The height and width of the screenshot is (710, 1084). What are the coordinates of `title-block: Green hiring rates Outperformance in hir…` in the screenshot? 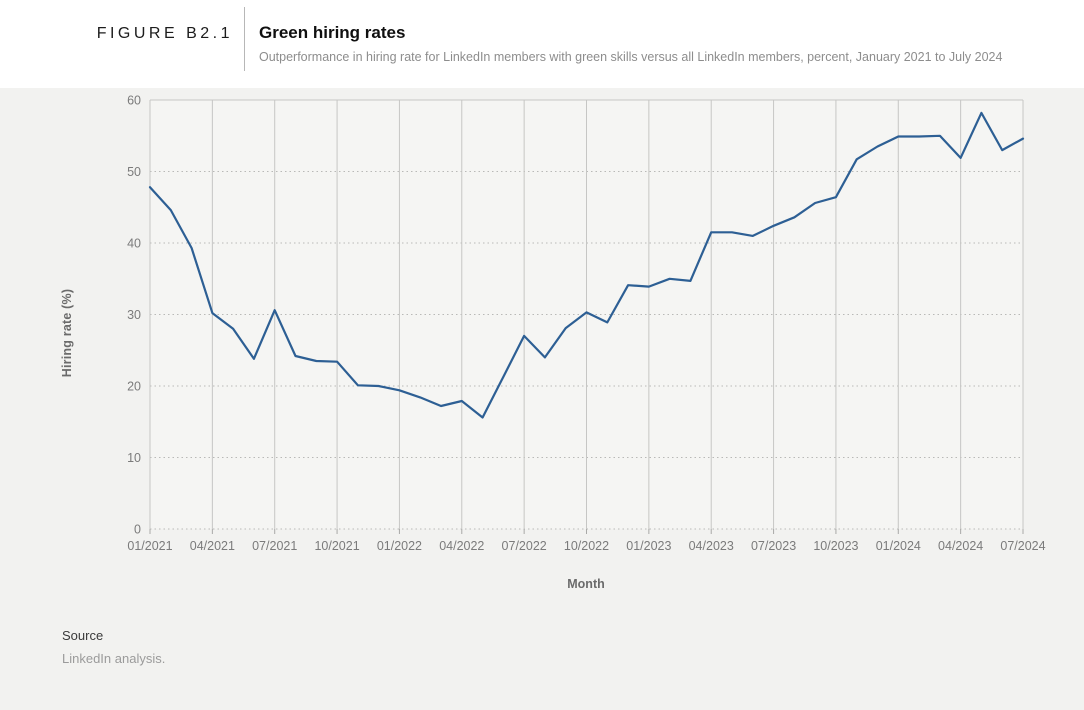 It's located at (623, 33).